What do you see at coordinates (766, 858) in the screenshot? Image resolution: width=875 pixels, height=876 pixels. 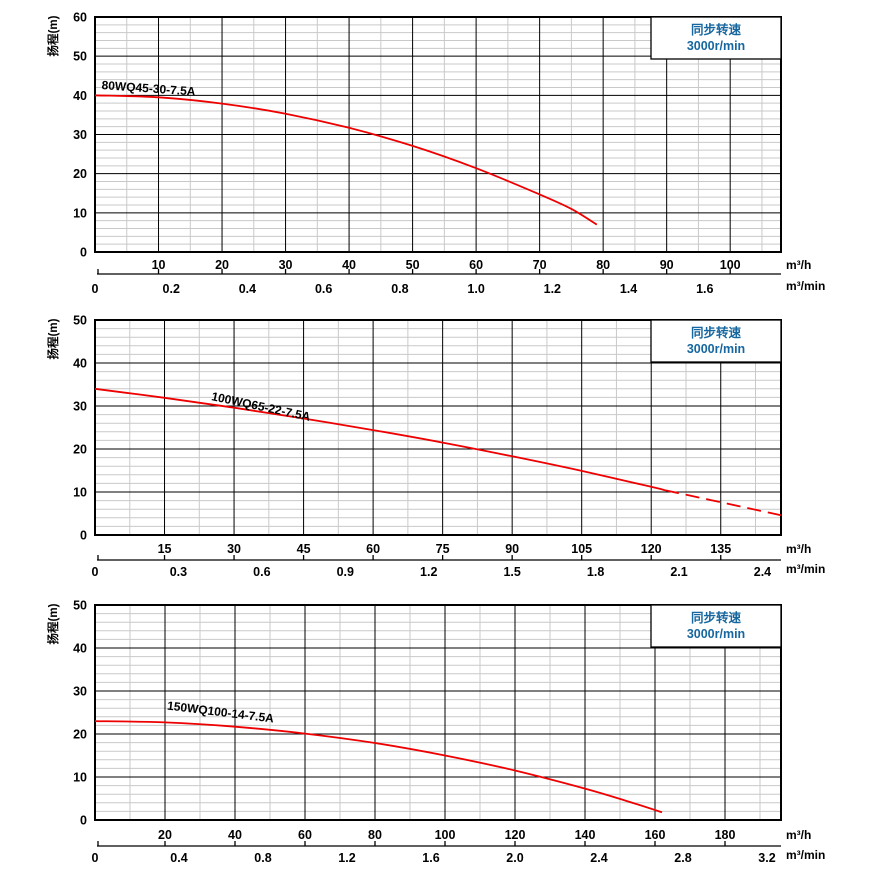 I see `x-tick-label-m3min: 3.2` at bounding box center [766, 858].